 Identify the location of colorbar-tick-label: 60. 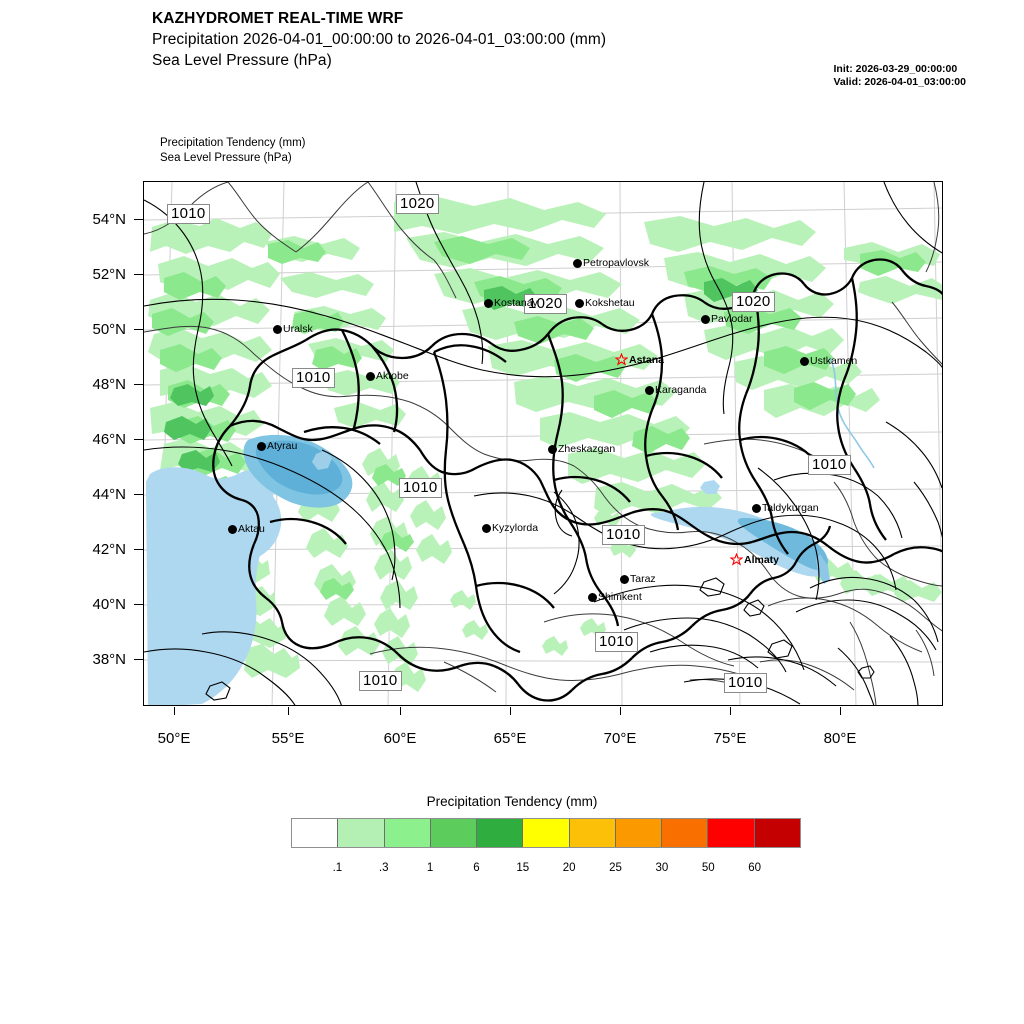
(755, 868).